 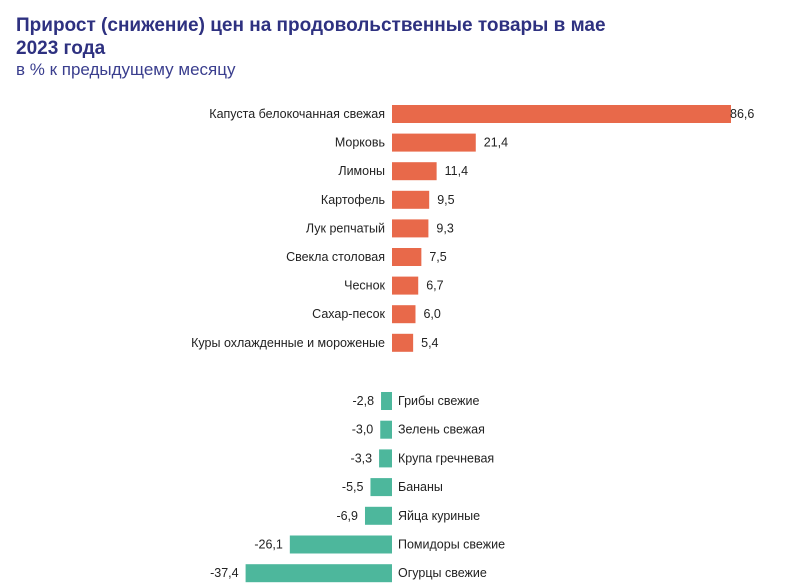 What do you see at coordinates (496, 143) in the screenshot?
I see `data-label: 21,4` at bounding box center [496, 143].